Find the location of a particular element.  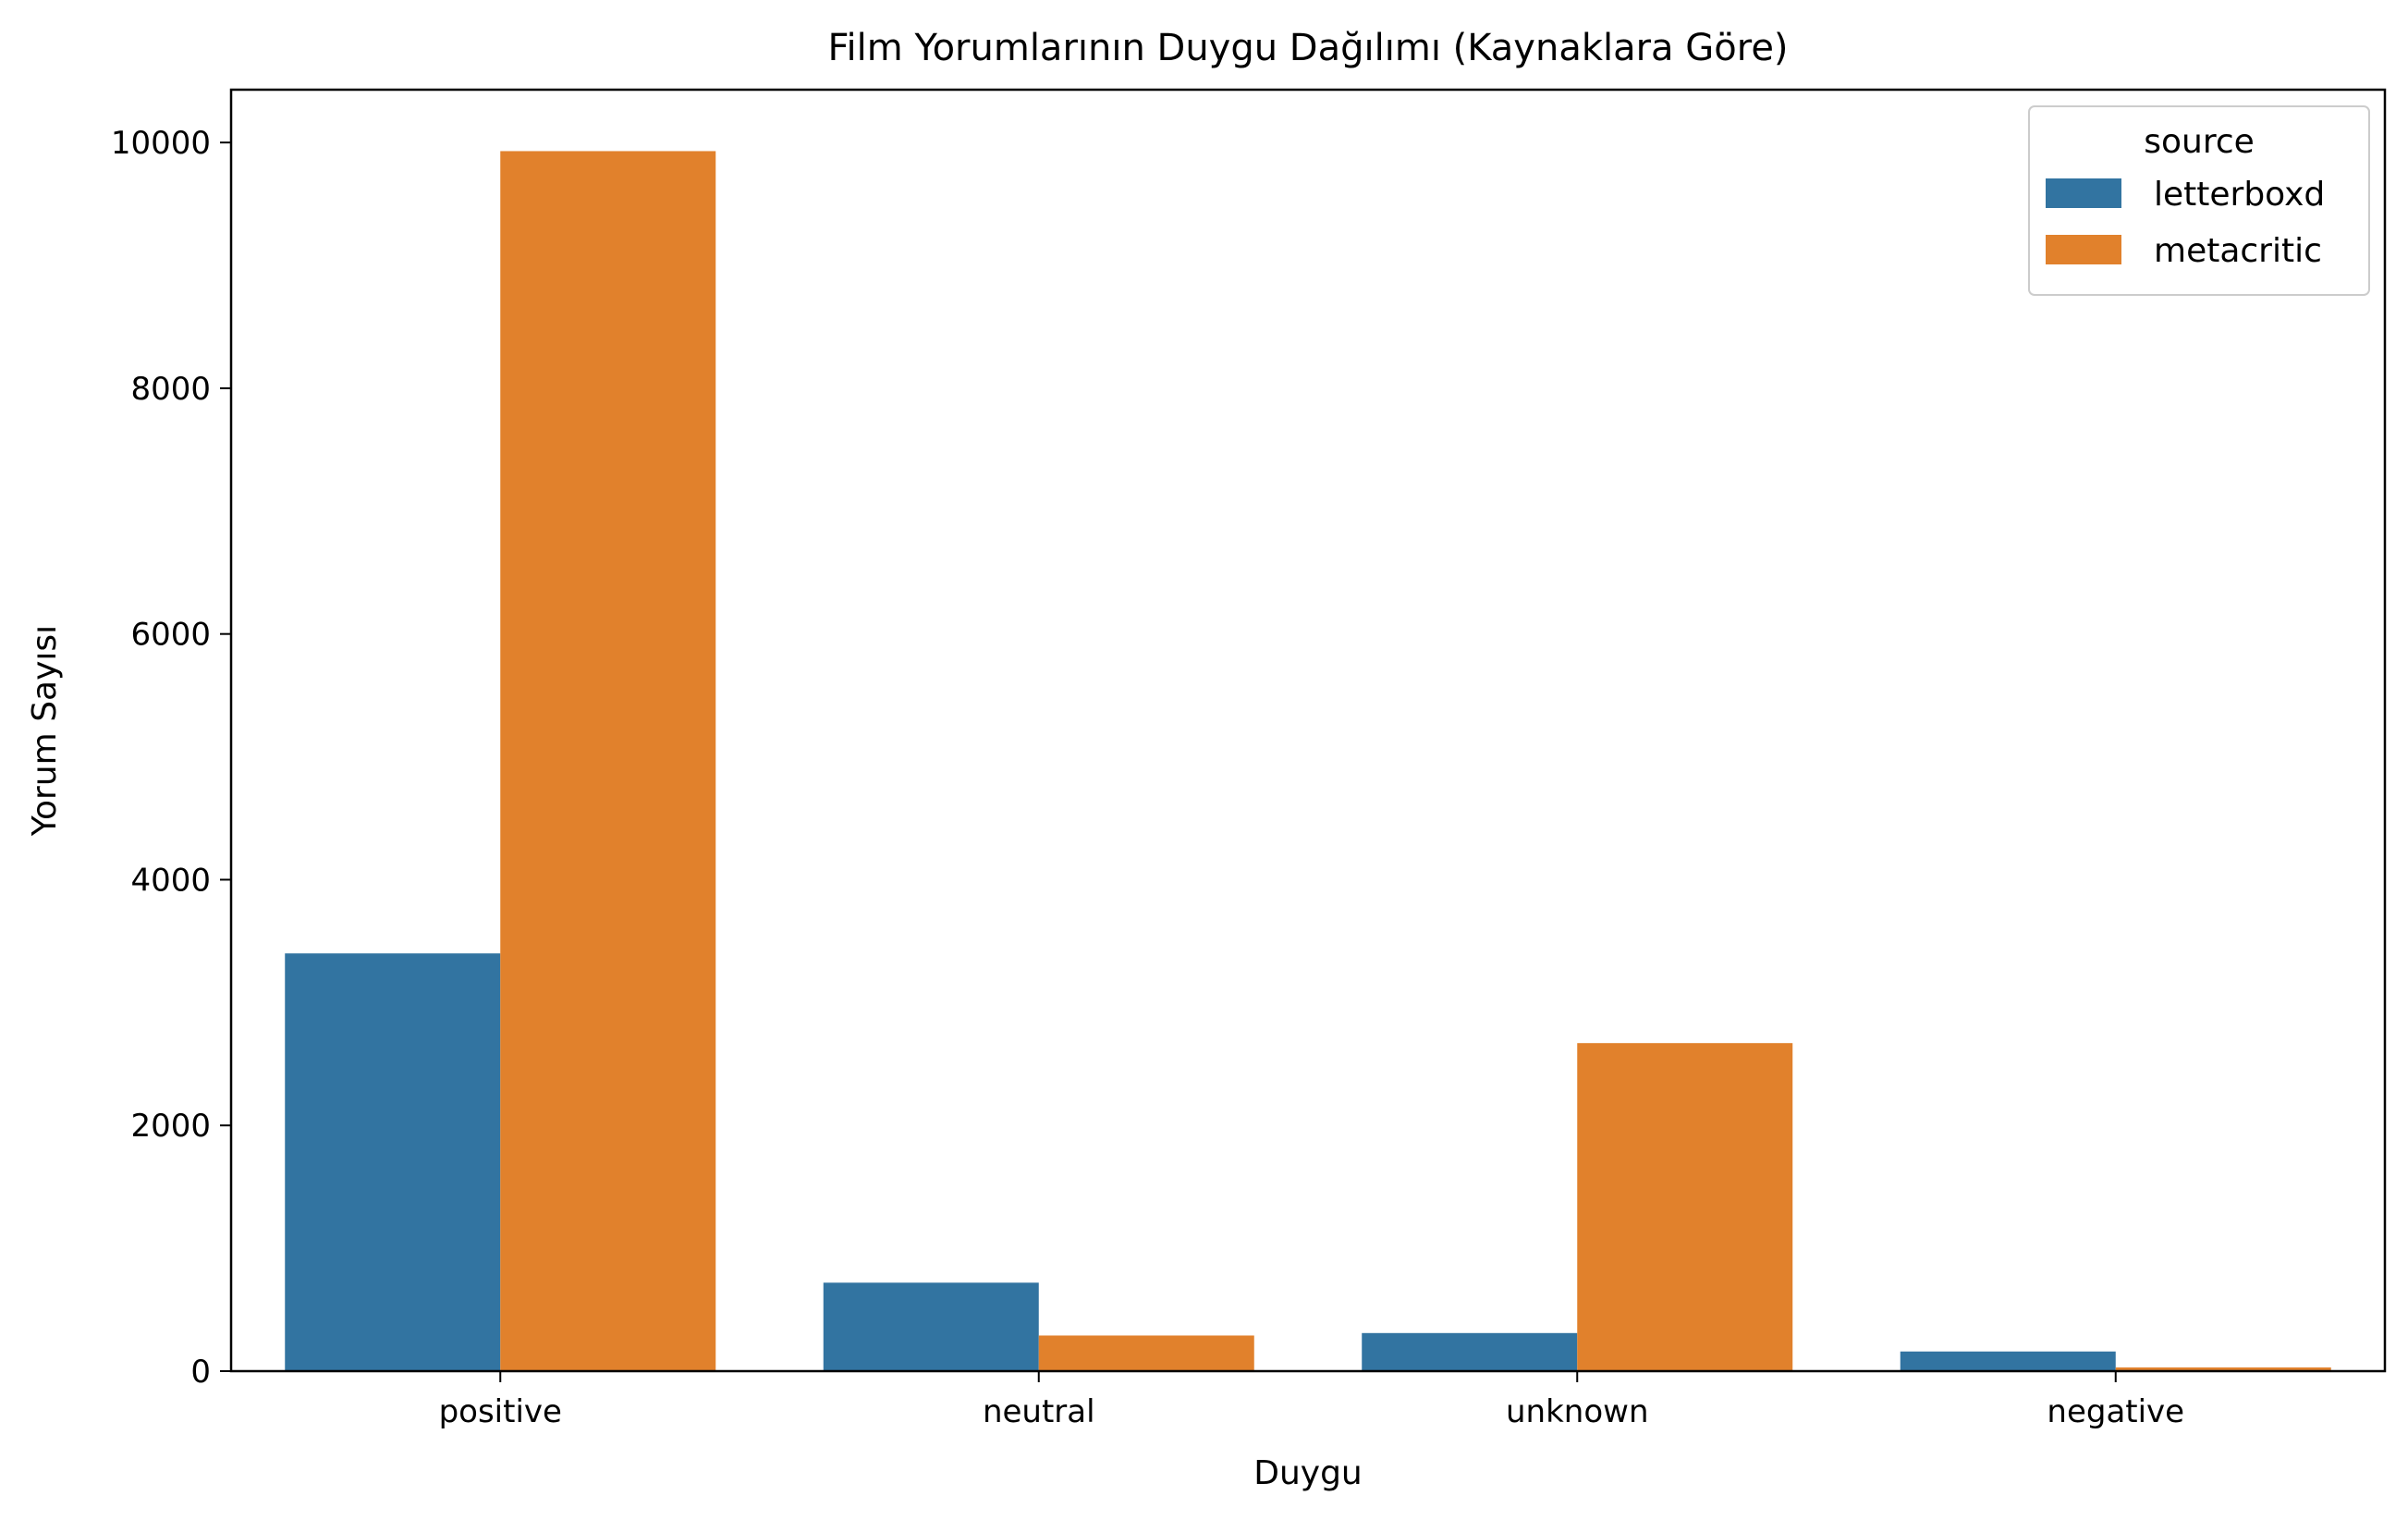

y-tick-label: 0 is located at coordinates (200, 1372).